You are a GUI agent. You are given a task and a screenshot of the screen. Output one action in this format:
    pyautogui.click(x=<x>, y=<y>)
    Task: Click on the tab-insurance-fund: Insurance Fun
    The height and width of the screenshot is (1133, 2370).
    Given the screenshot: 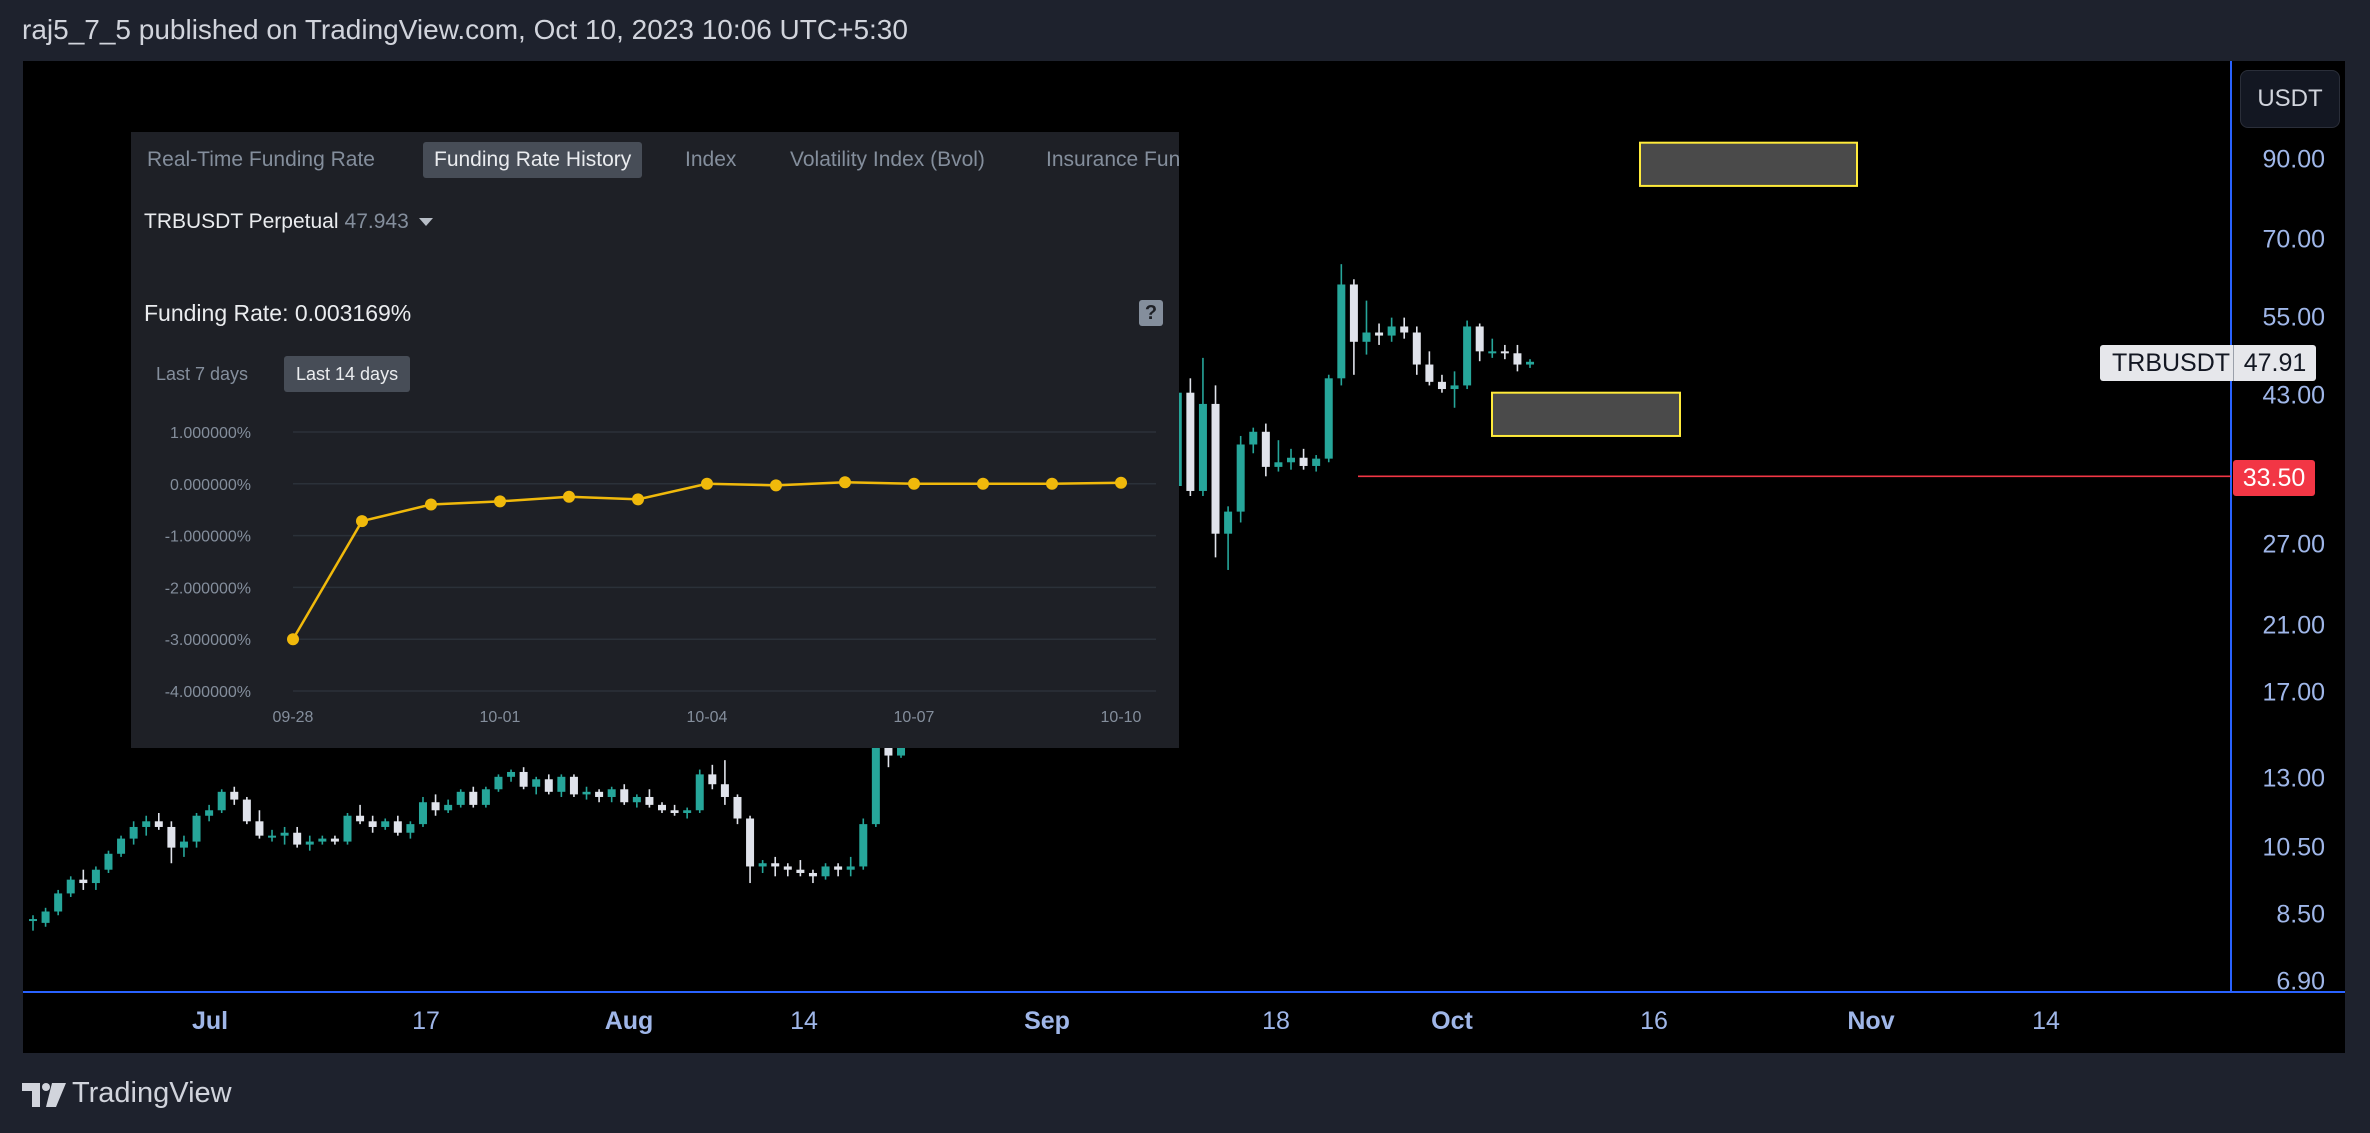 What is the action you would take?
    pyautogui.click(x=1112, y=159)
    